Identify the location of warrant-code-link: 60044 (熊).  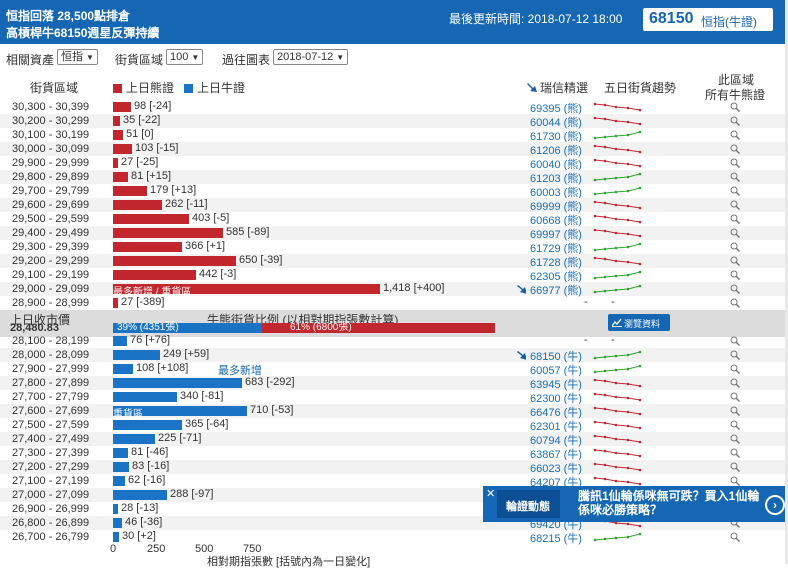
(556, 123).